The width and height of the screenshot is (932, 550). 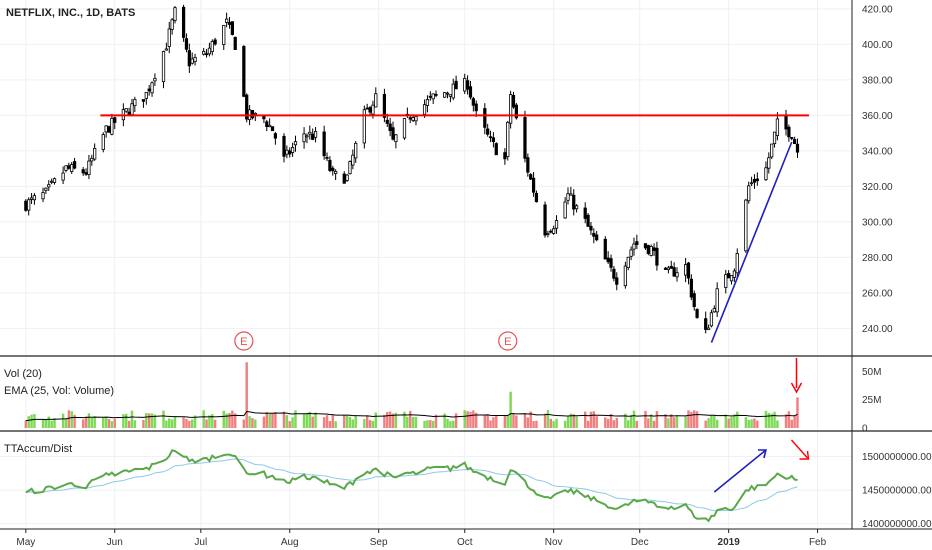 I want to click on y-tick-label: 260.00, so click(x=877, y=293).